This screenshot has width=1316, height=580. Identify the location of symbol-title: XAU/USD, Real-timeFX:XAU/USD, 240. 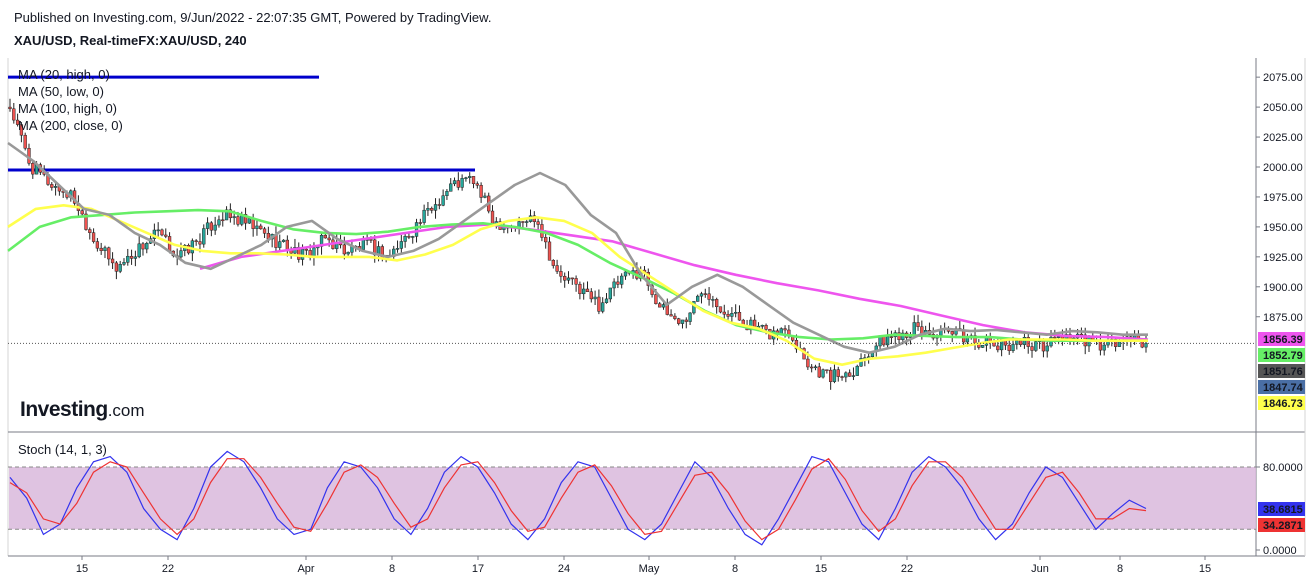
(130, 40).